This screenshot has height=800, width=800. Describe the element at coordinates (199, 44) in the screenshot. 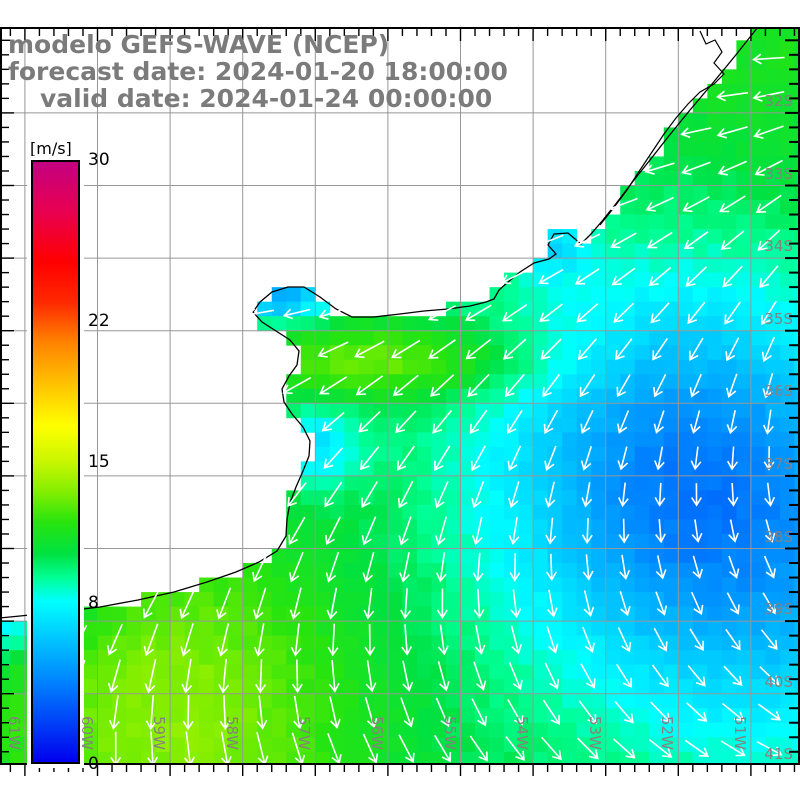

I see `model-title: modelo GEFS-WAVE (NCEP)` at that location.